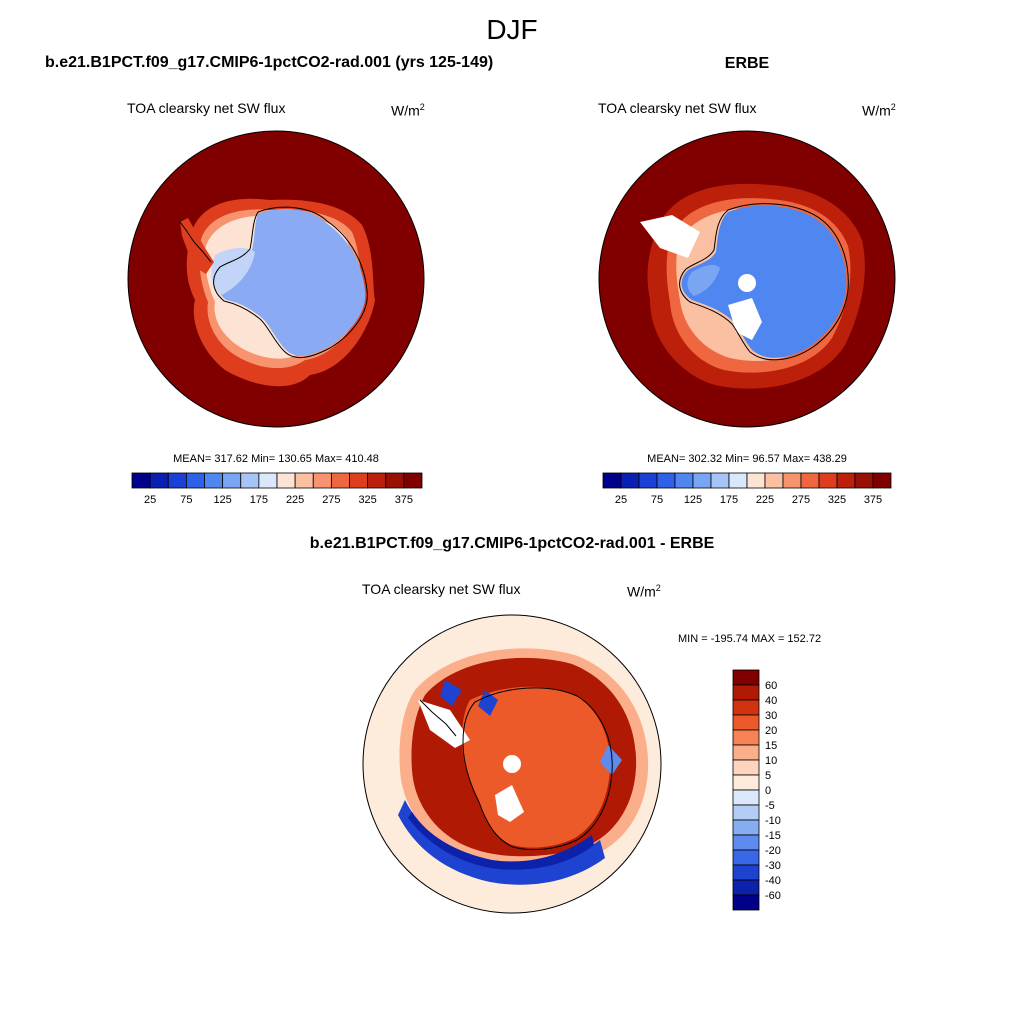 Image resolution: width=1024 pixels, height=1024 pixels. What do you see at coordinates (276, 459) in the screenshot?
I see `panel1-stats: MEAN= 317.62 Min= 130.65 Max= 410.48` at bounding box center [276, 459].